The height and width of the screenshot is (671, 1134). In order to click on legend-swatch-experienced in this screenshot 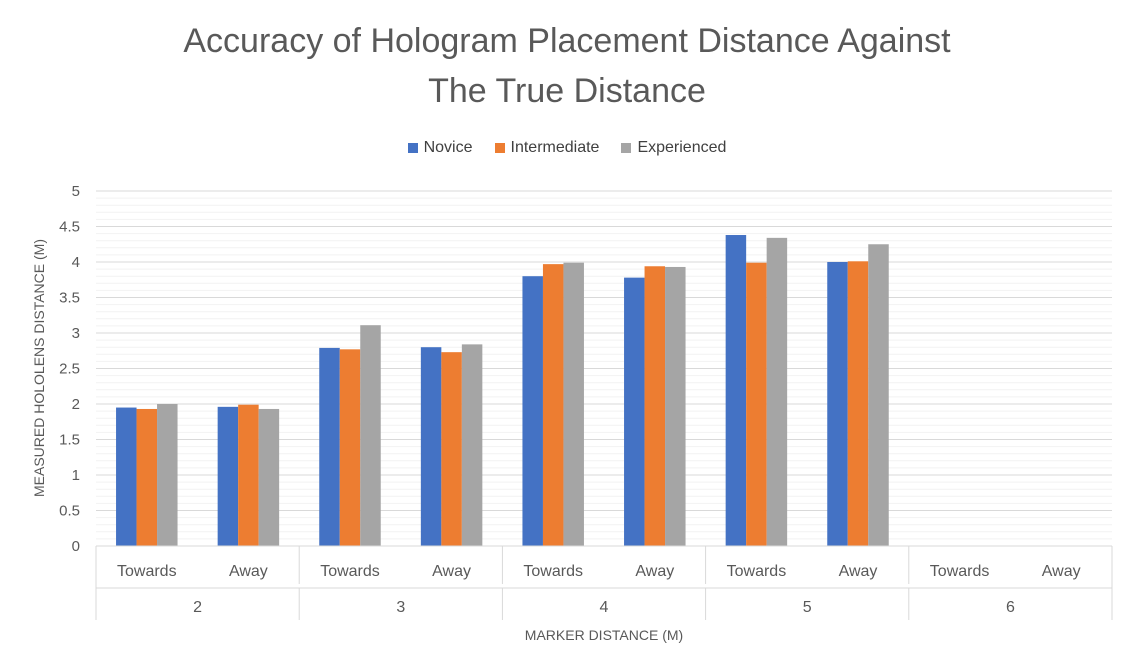, I will do `click(626, 148)`.